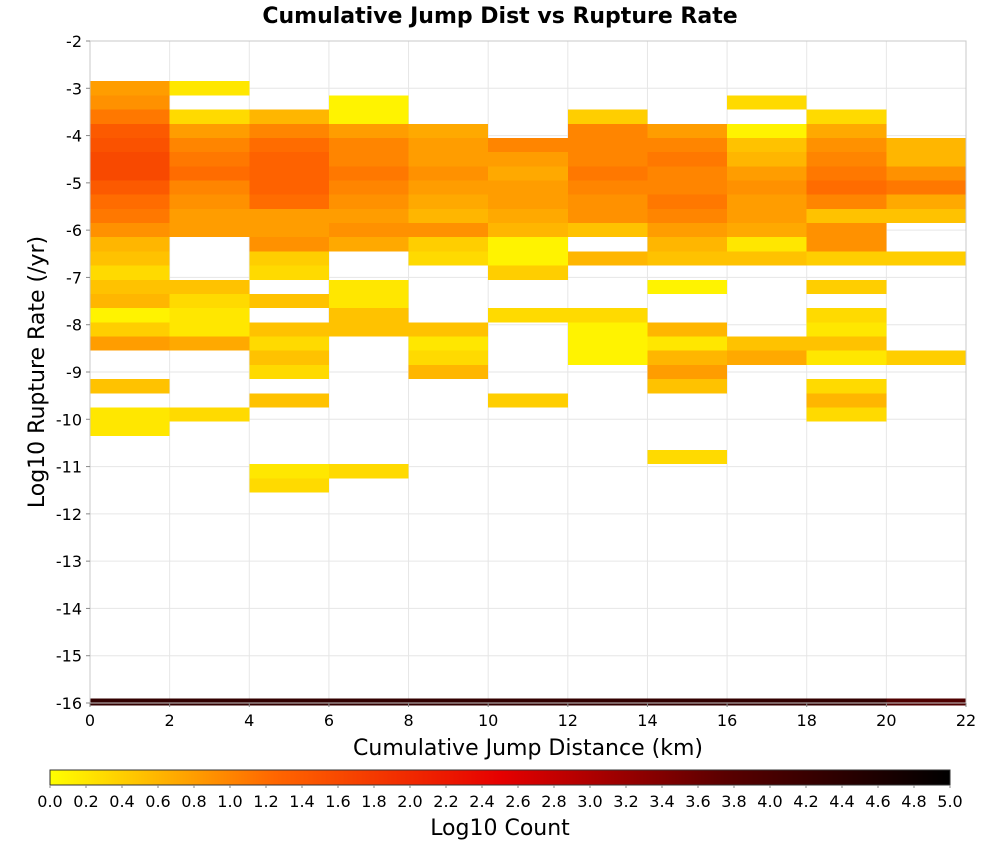 The height and width of the screenshot is (850, 1000). Describe the element at coordinates (733, 801) in the screenshot. I see `colorbar-tick-label: 3.8` at that location.